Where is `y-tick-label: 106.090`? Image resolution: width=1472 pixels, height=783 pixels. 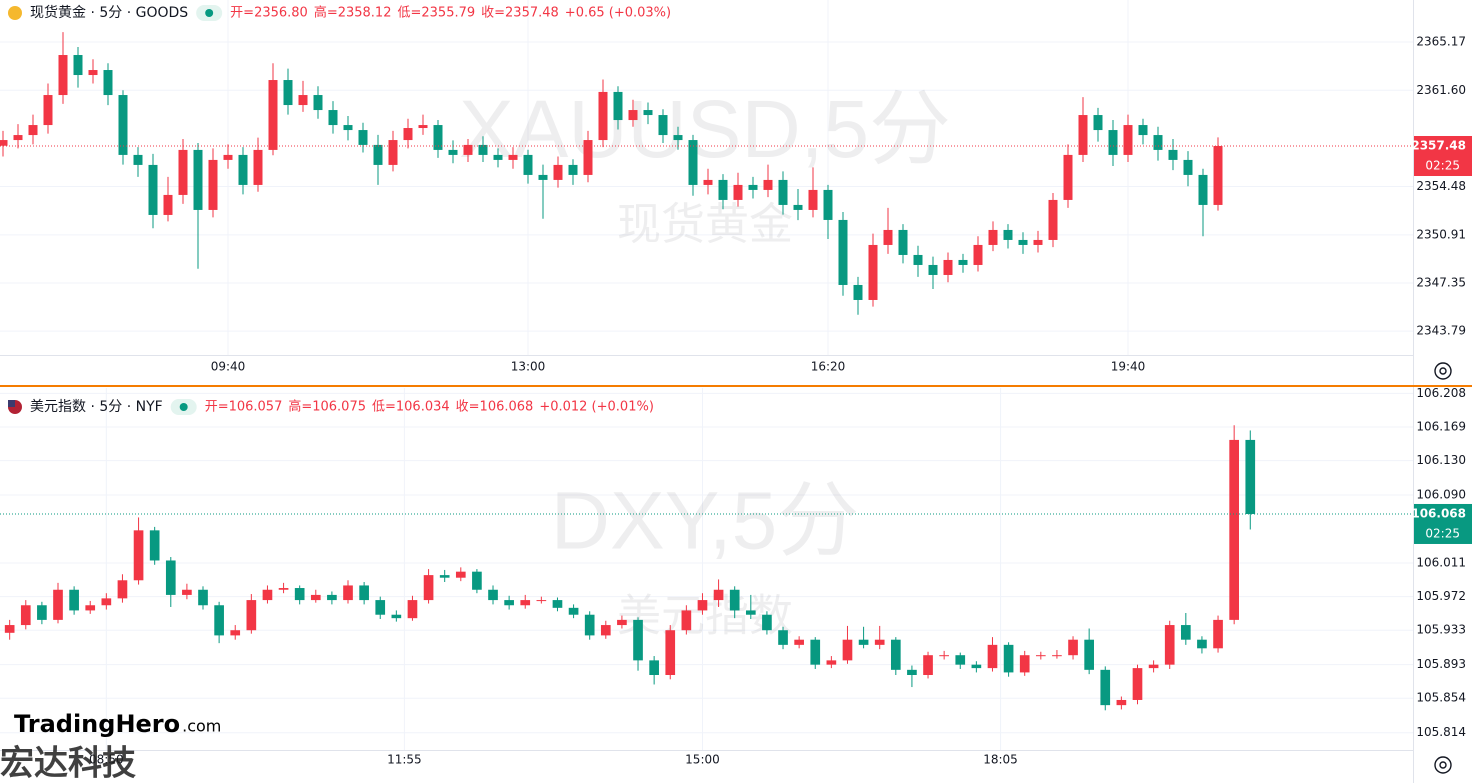 y-tick-label: 106.090 is located at coordinates (1441, 495).